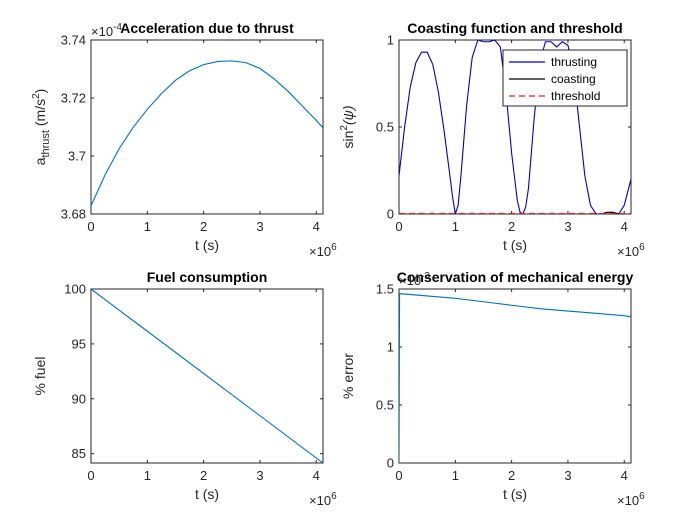  What do you see at coordinates (75, 289) in the screenshot?
I see `y-tick-label: 100` at bounding box center [75, 289].